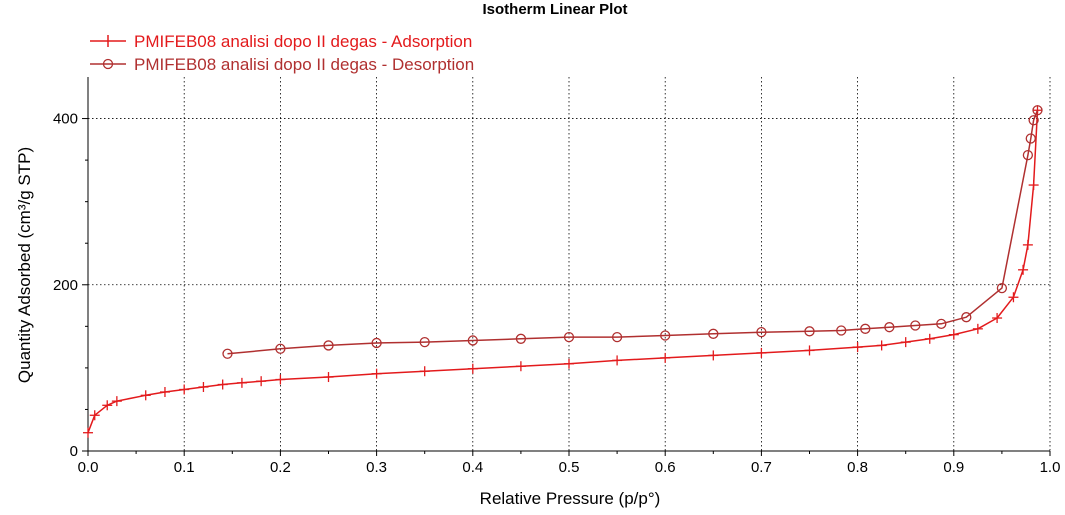  What do you see at coordinates (88, 467) in the screenshot?
I see `x-tick-label: 0.0` at bounding box center [88, 467].